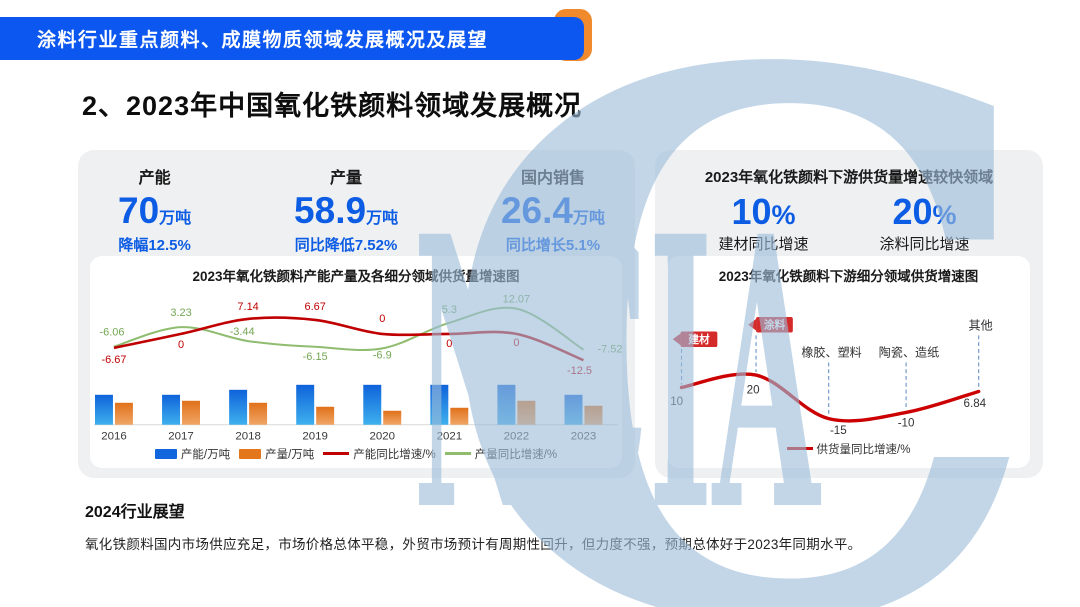 The image size is (1080, 607). What do you see at coordinates (848, 276) in the screenshot?
I see `right-chart-title: 2023年氧化铁颜料下游细分领域供货增速图` at bounding box center [848, 276].